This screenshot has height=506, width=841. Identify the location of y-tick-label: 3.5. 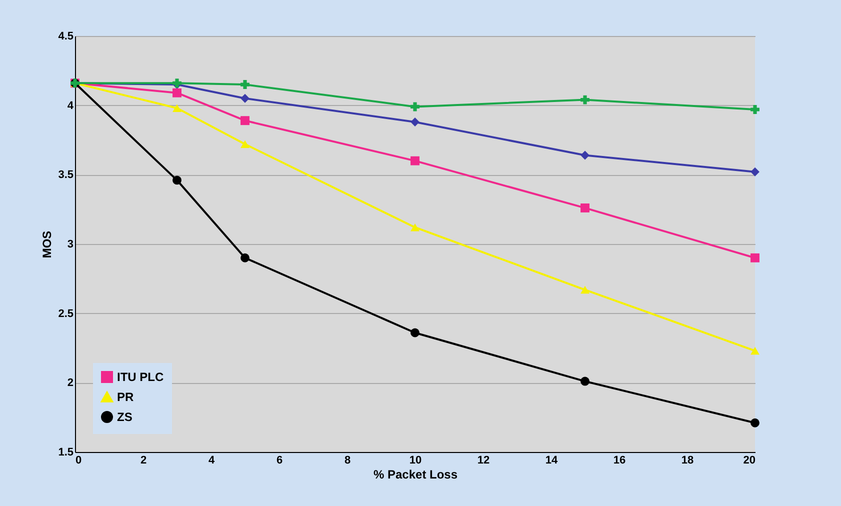
(66, 175).